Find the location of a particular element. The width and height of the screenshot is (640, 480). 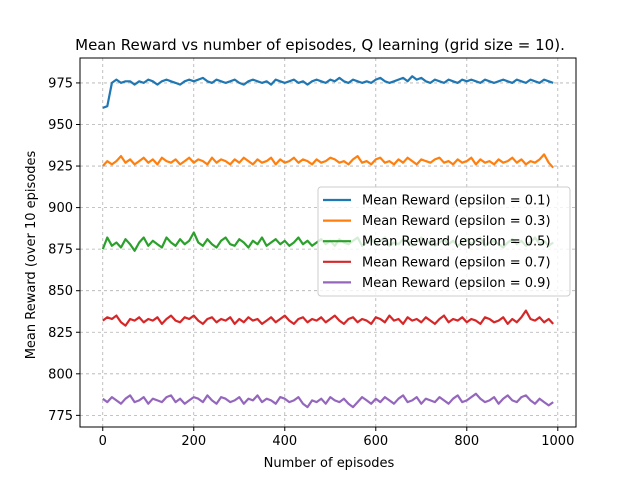

x-tick-label: 200 is located at coordinates (193, 441).